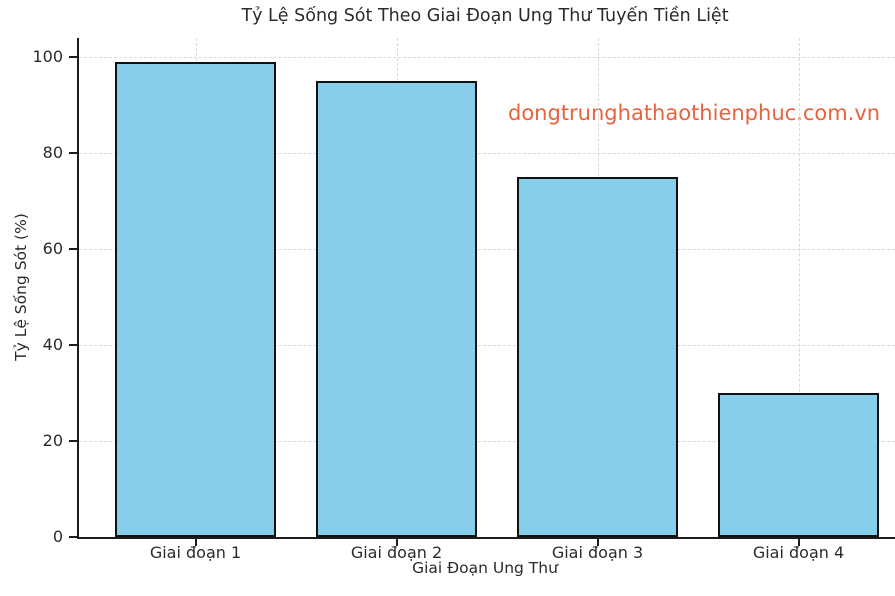 The image size is (895, 596). Describe the element at coordinates (485, 568) in the screenshot. I see `x-axis-label: Giai Đoạn Ung Thư` at that location.